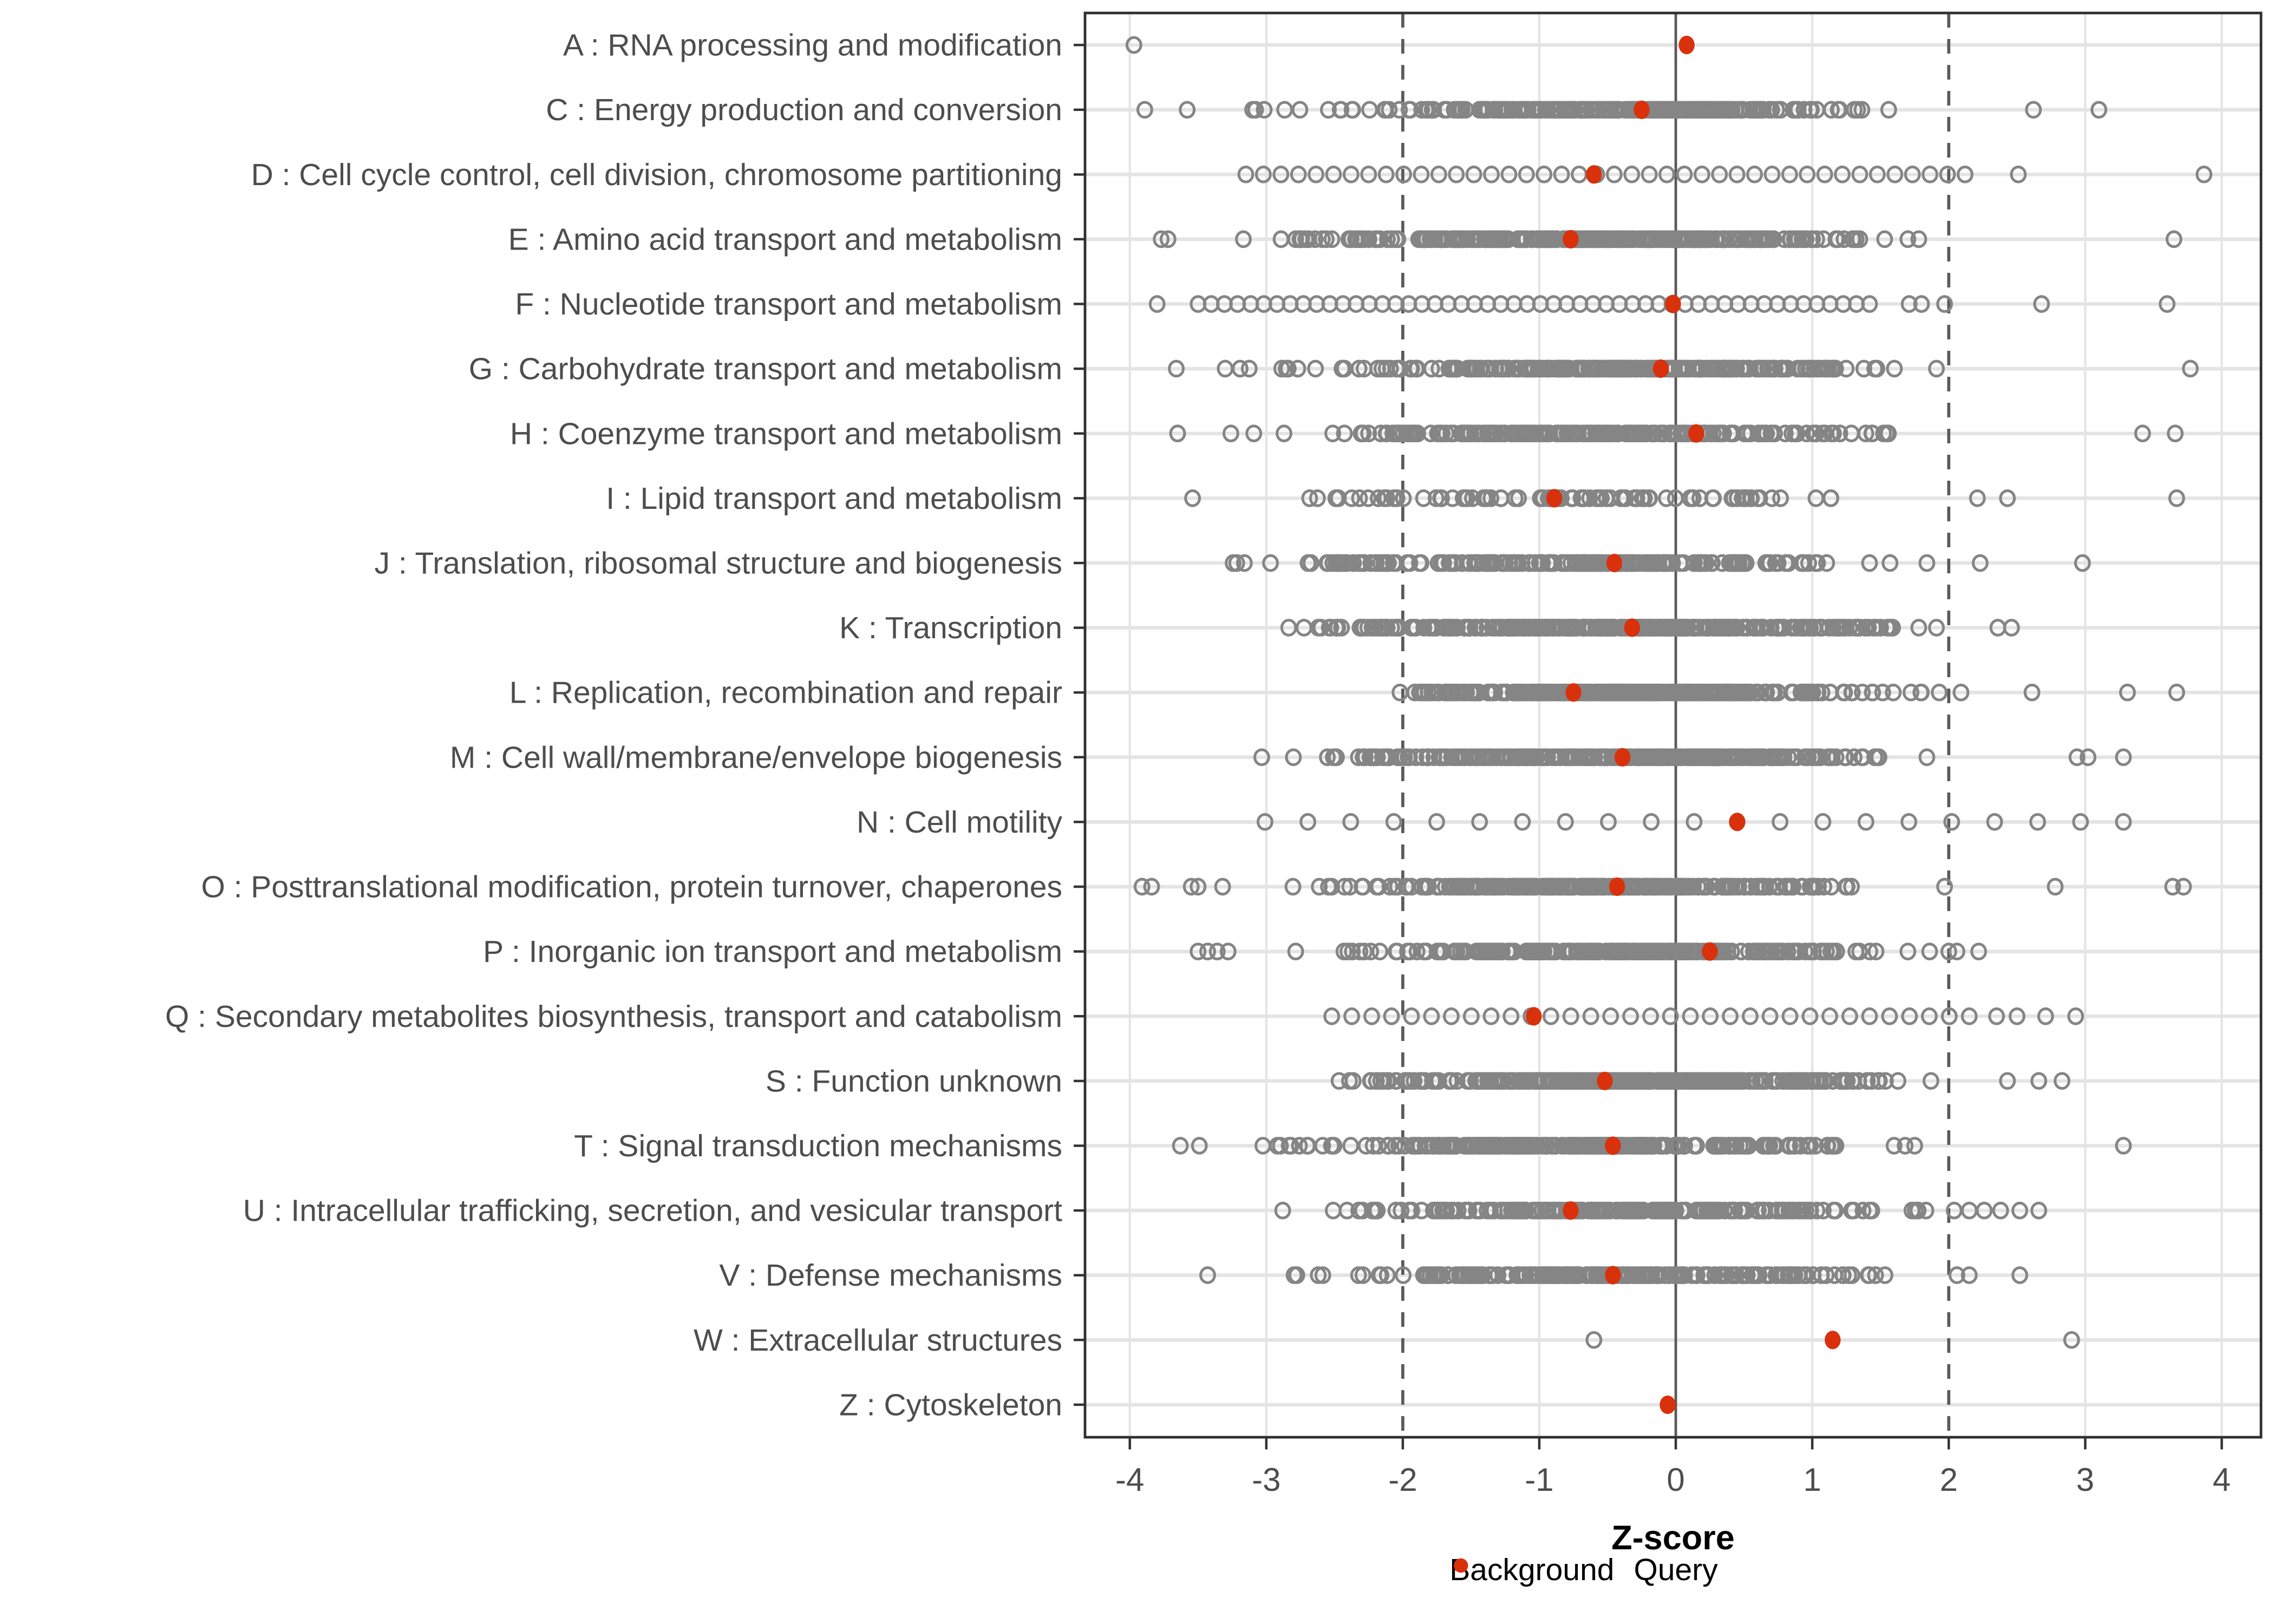 The height and width of the screenshot is (1624, 2274). I want to click on row-points-M, so click(1693, 757).